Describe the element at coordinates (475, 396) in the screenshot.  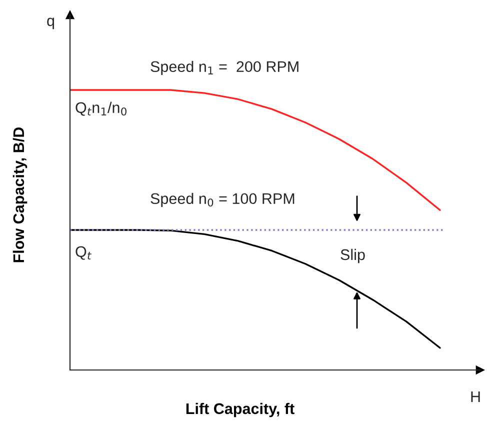
I see `text: H` at that location.